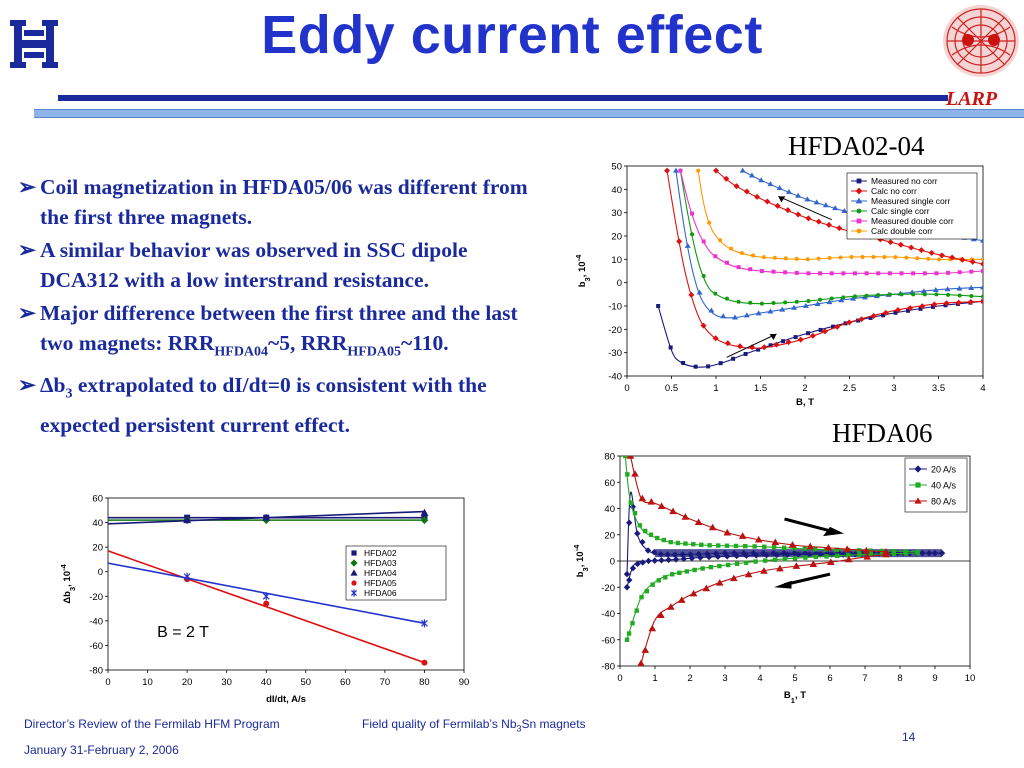  Describe the element at coordinates (187, 682) in the screenshot. I see `x-tick-label: 20` at that location.